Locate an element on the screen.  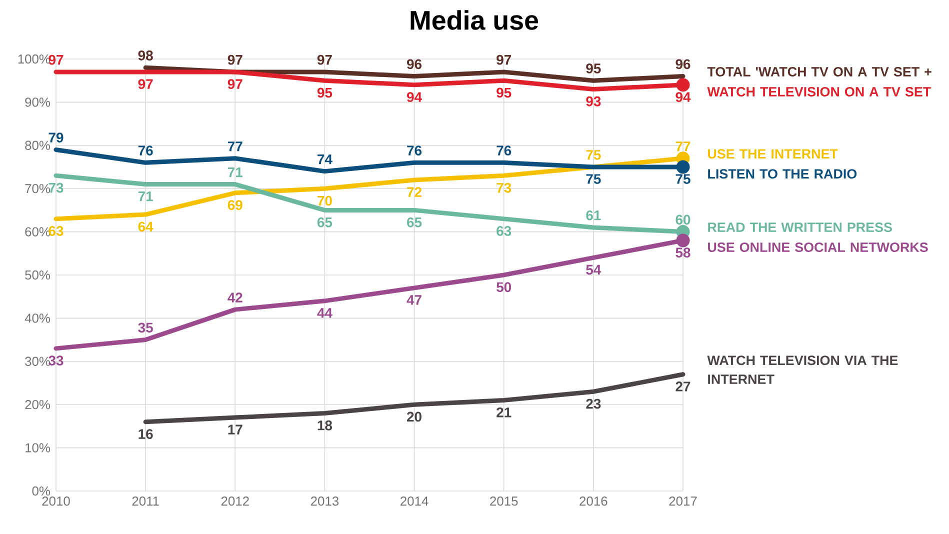
data-label: 42 is located at coordinates (235, 297).